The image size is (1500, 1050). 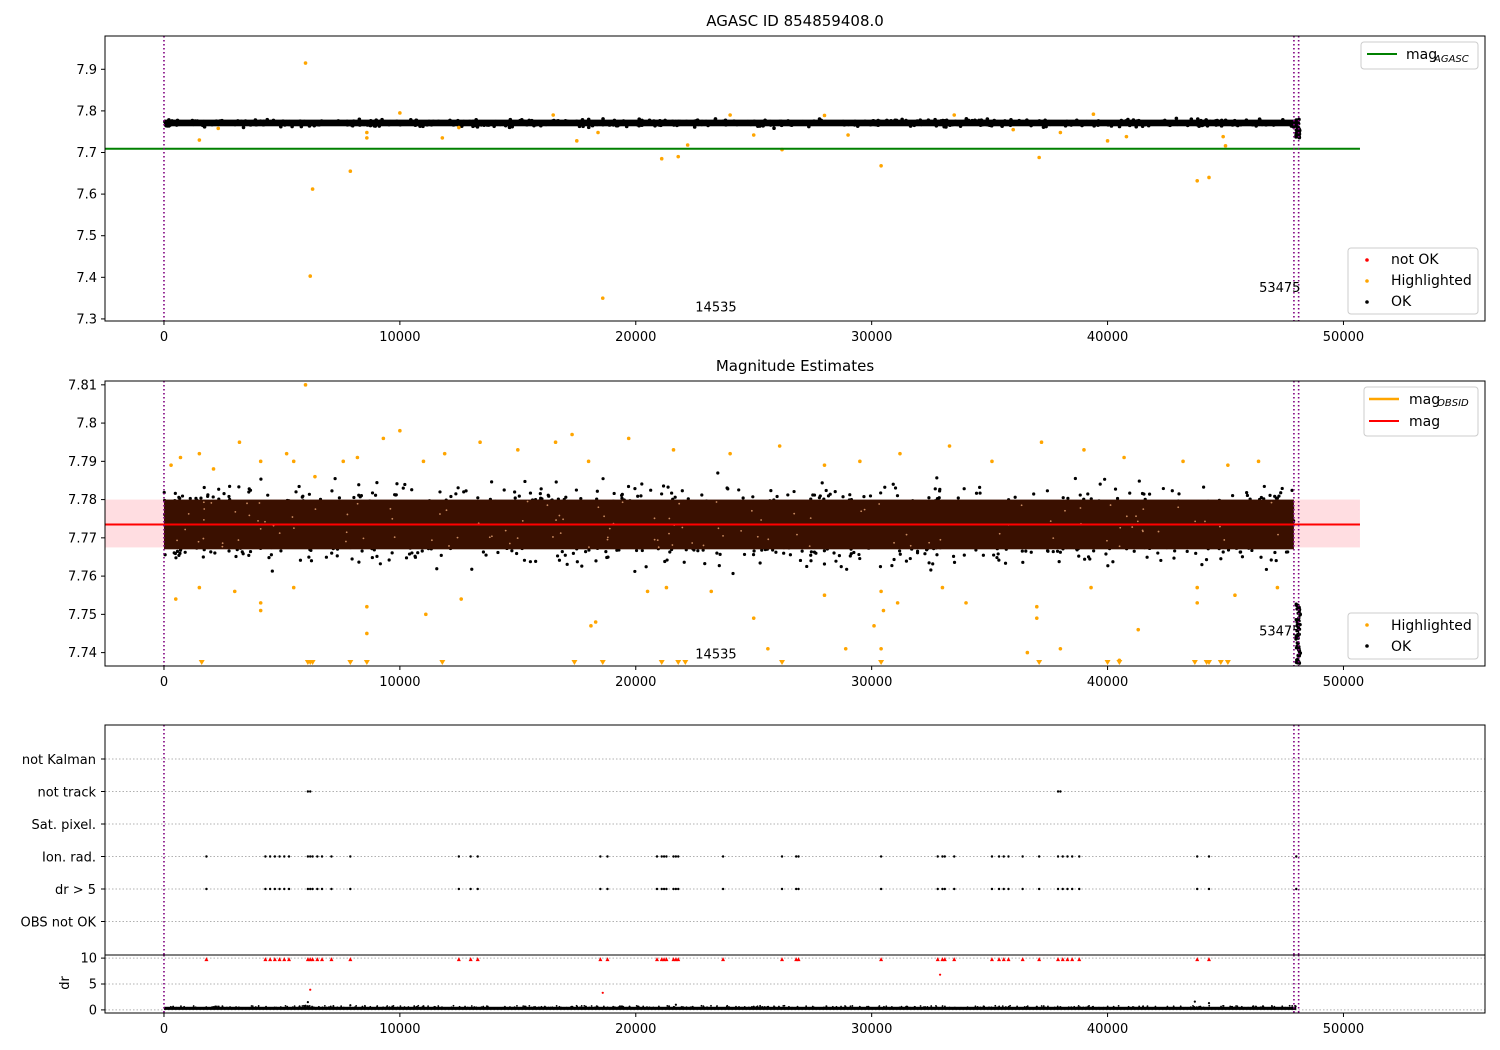 I want to click on p4-ytick-label: 10, so click(x=88, y=959).